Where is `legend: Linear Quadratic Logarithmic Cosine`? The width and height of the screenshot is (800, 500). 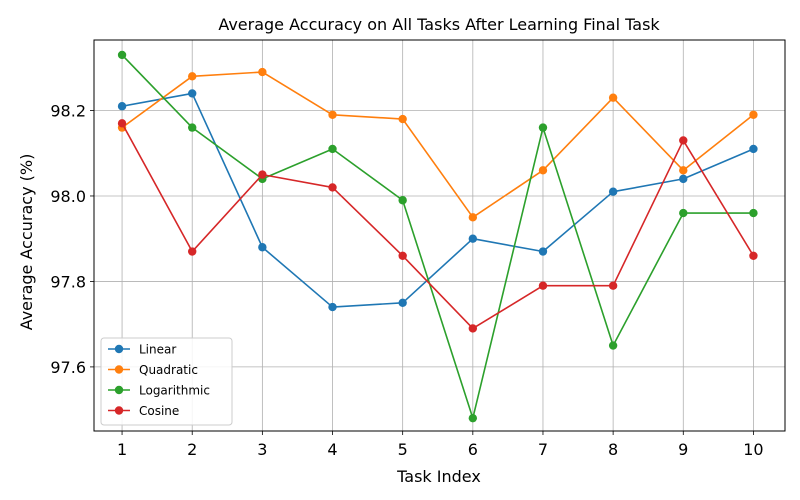 legend: Linear Quadratic Logarithmic Cosine is located at coordinates (166, 381).